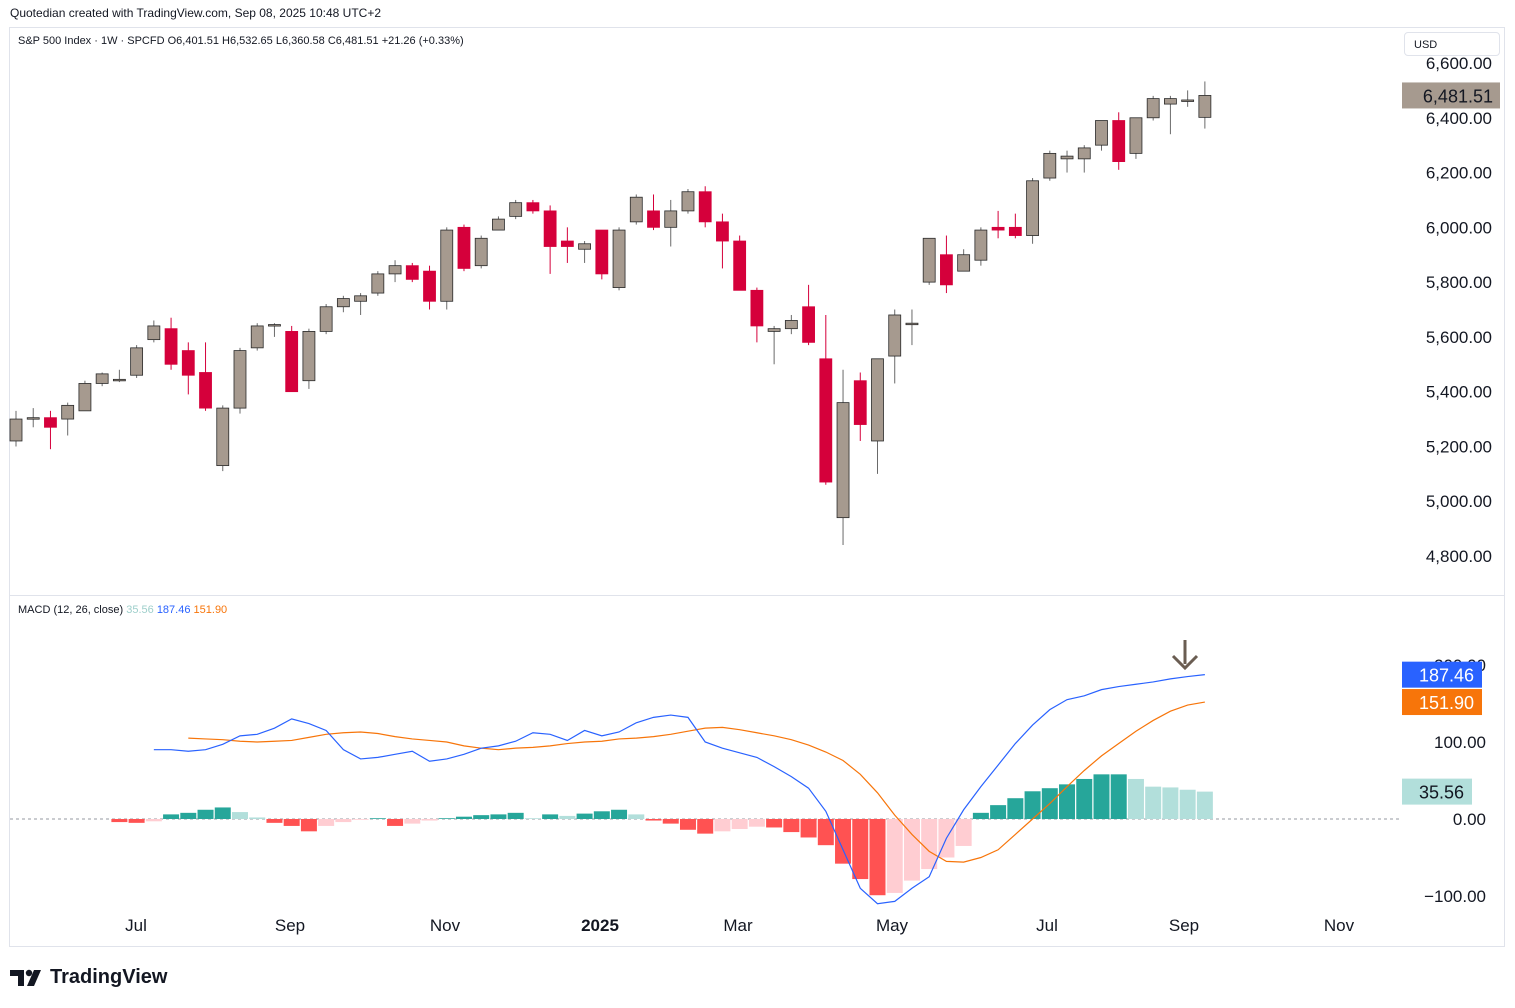 This screenshot has width=1515, height=1008. What do you see at coordinates (1185, 662) in the screenshot?
I see `annotation-arrow-head` at bounding box center [1185, 662].